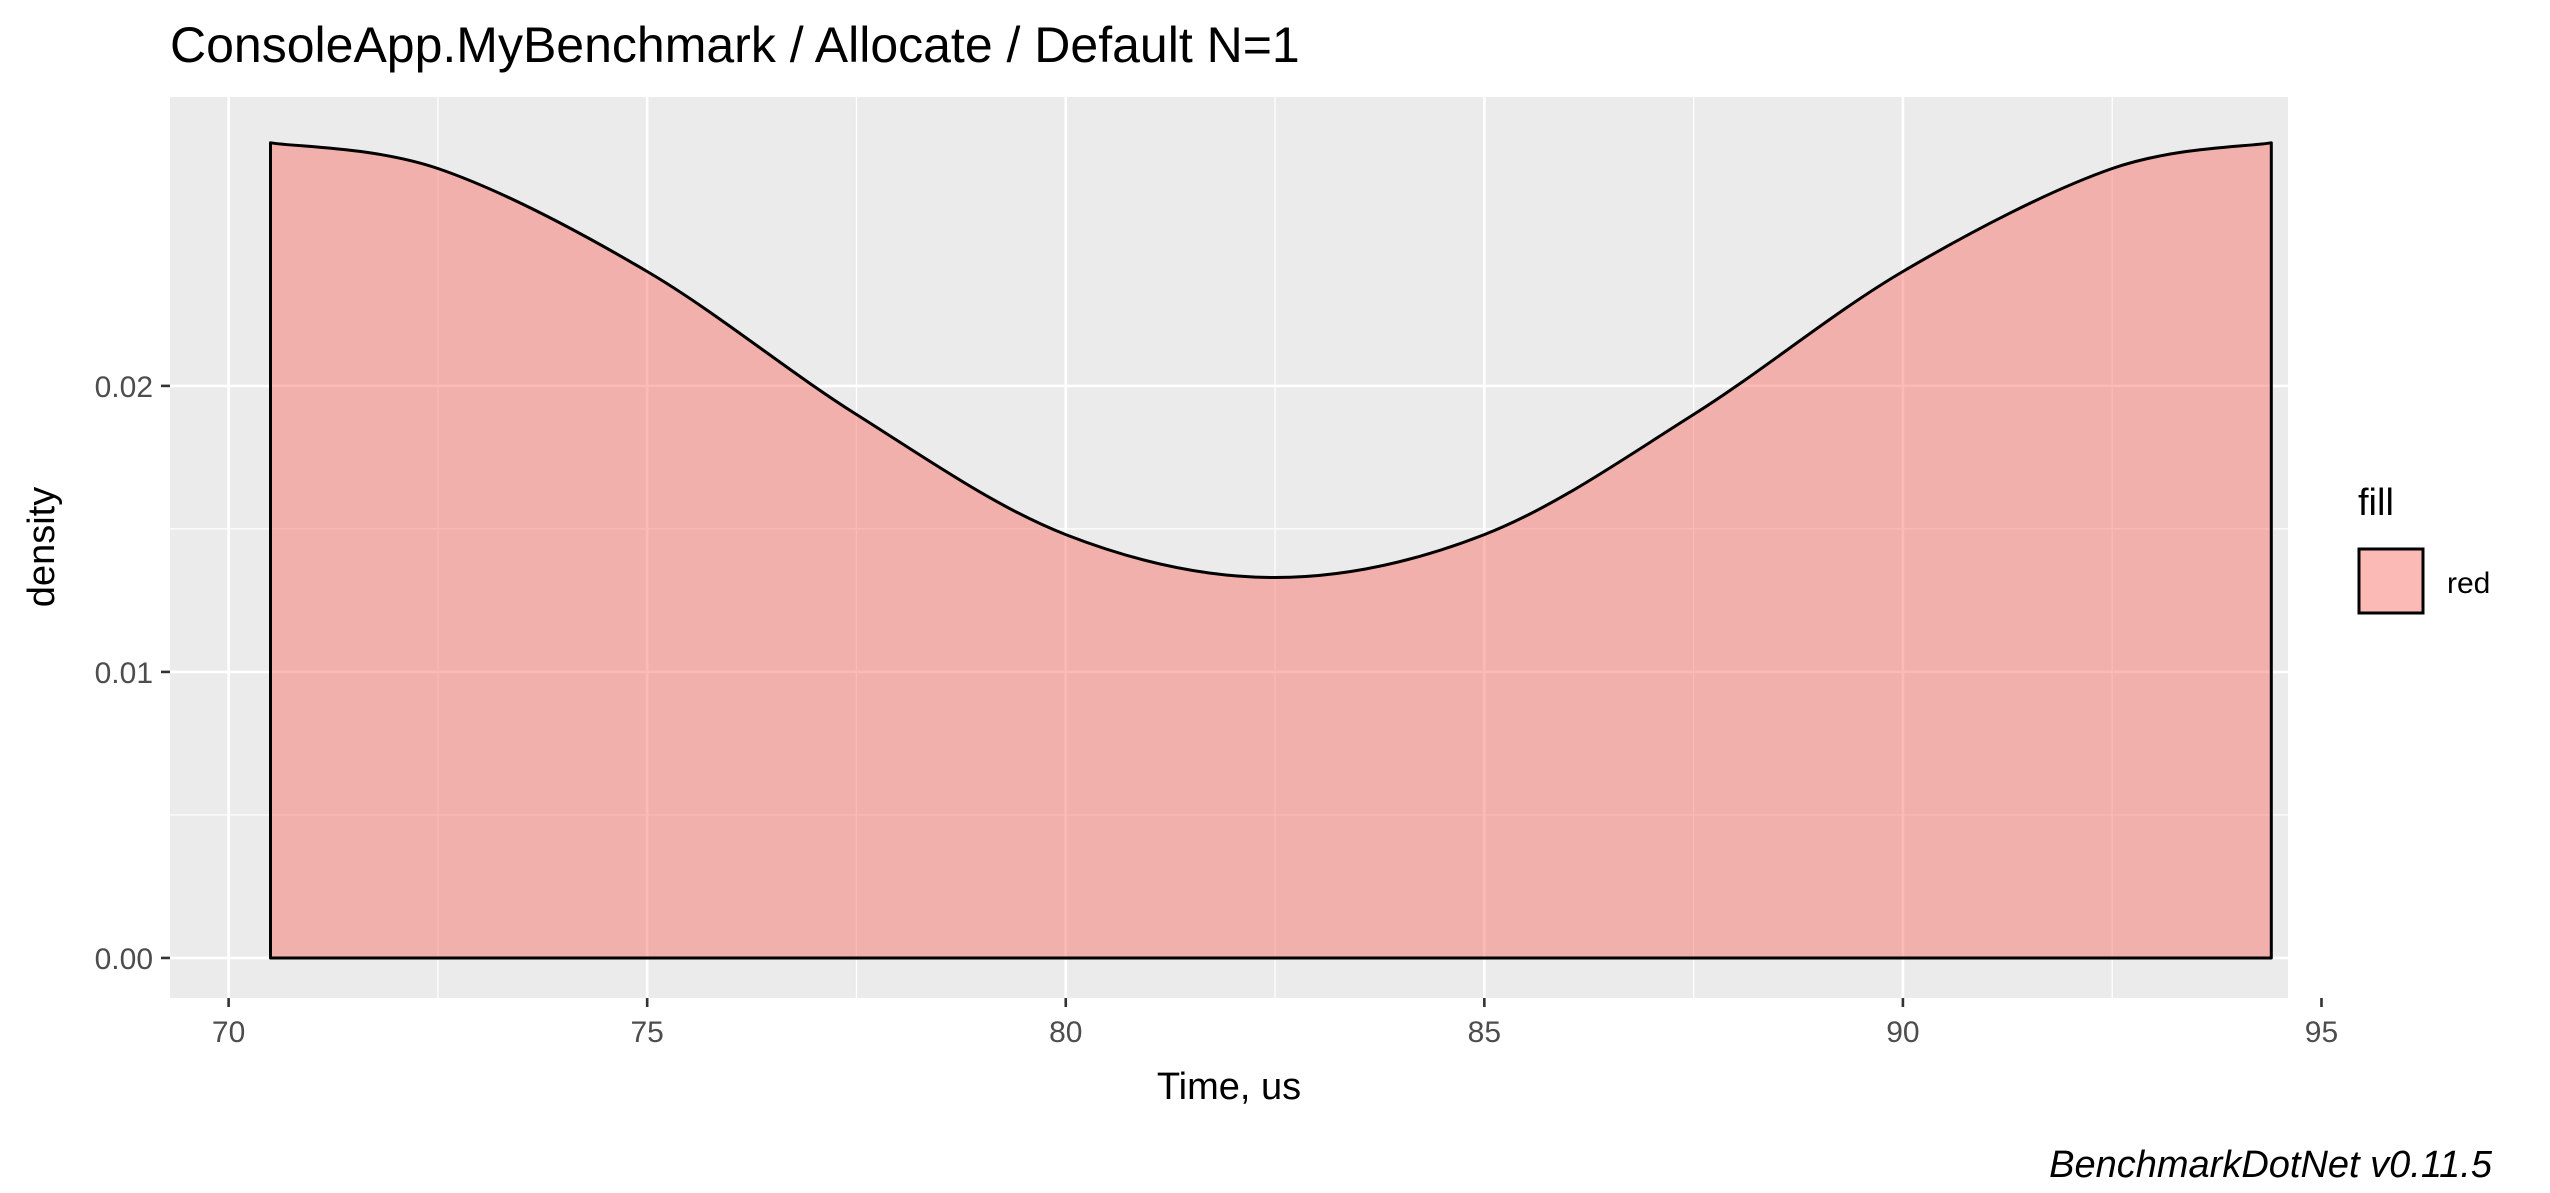 The image size is (2550, 1193). What do you see at coordinates (2271, 1165) in the screenshot?
I see `chart-caption: BenchmarkDotNet v0.11.5` at bounding box center [2271, 1165].